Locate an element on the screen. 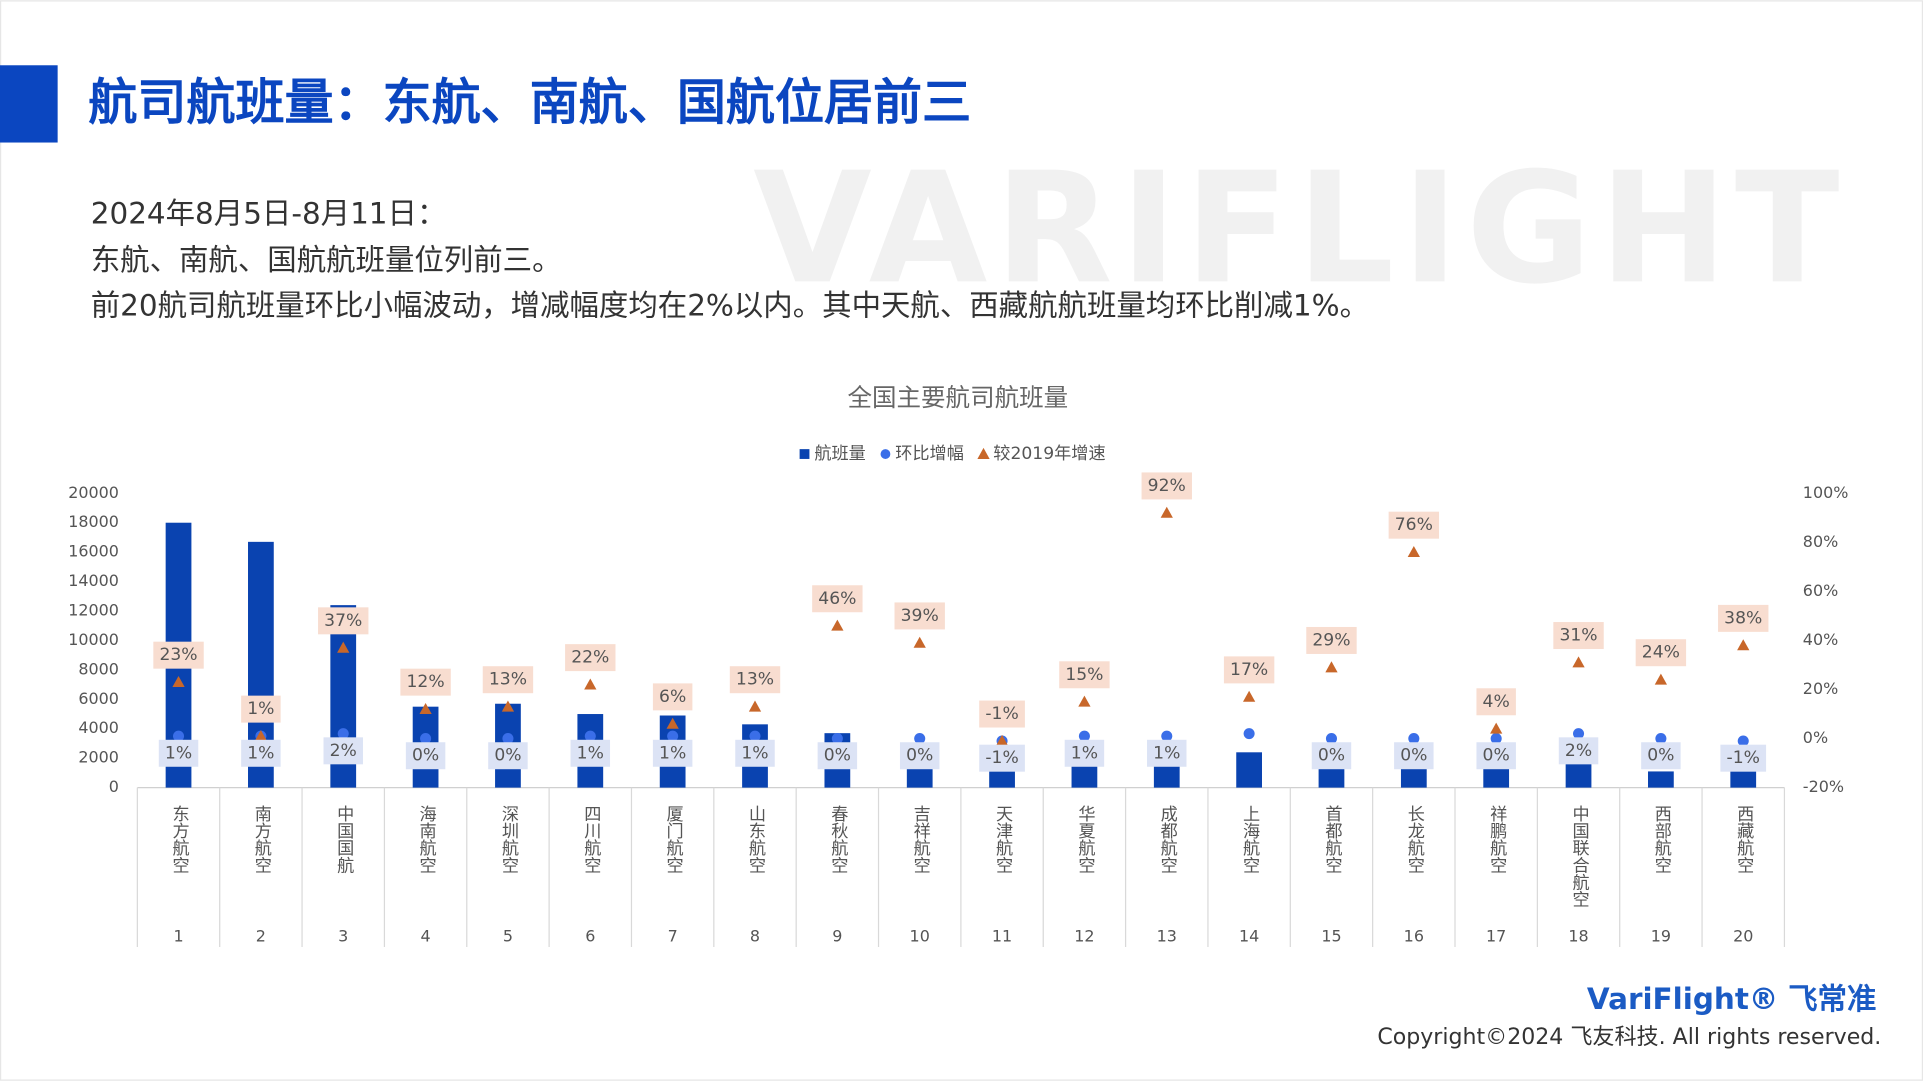 The width and height of the screenshot is (1923, 1081). x-tick-label: 西部航空 is located at coordinates (1661, 839).